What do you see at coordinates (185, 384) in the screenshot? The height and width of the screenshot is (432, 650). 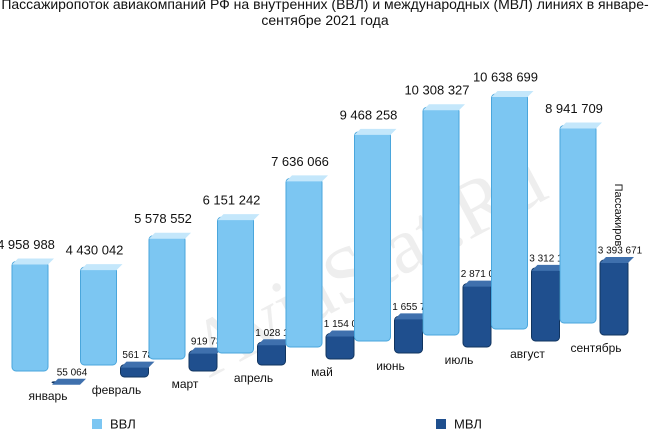 I see `x-tick-label: март` at bounding box center [185, 384].